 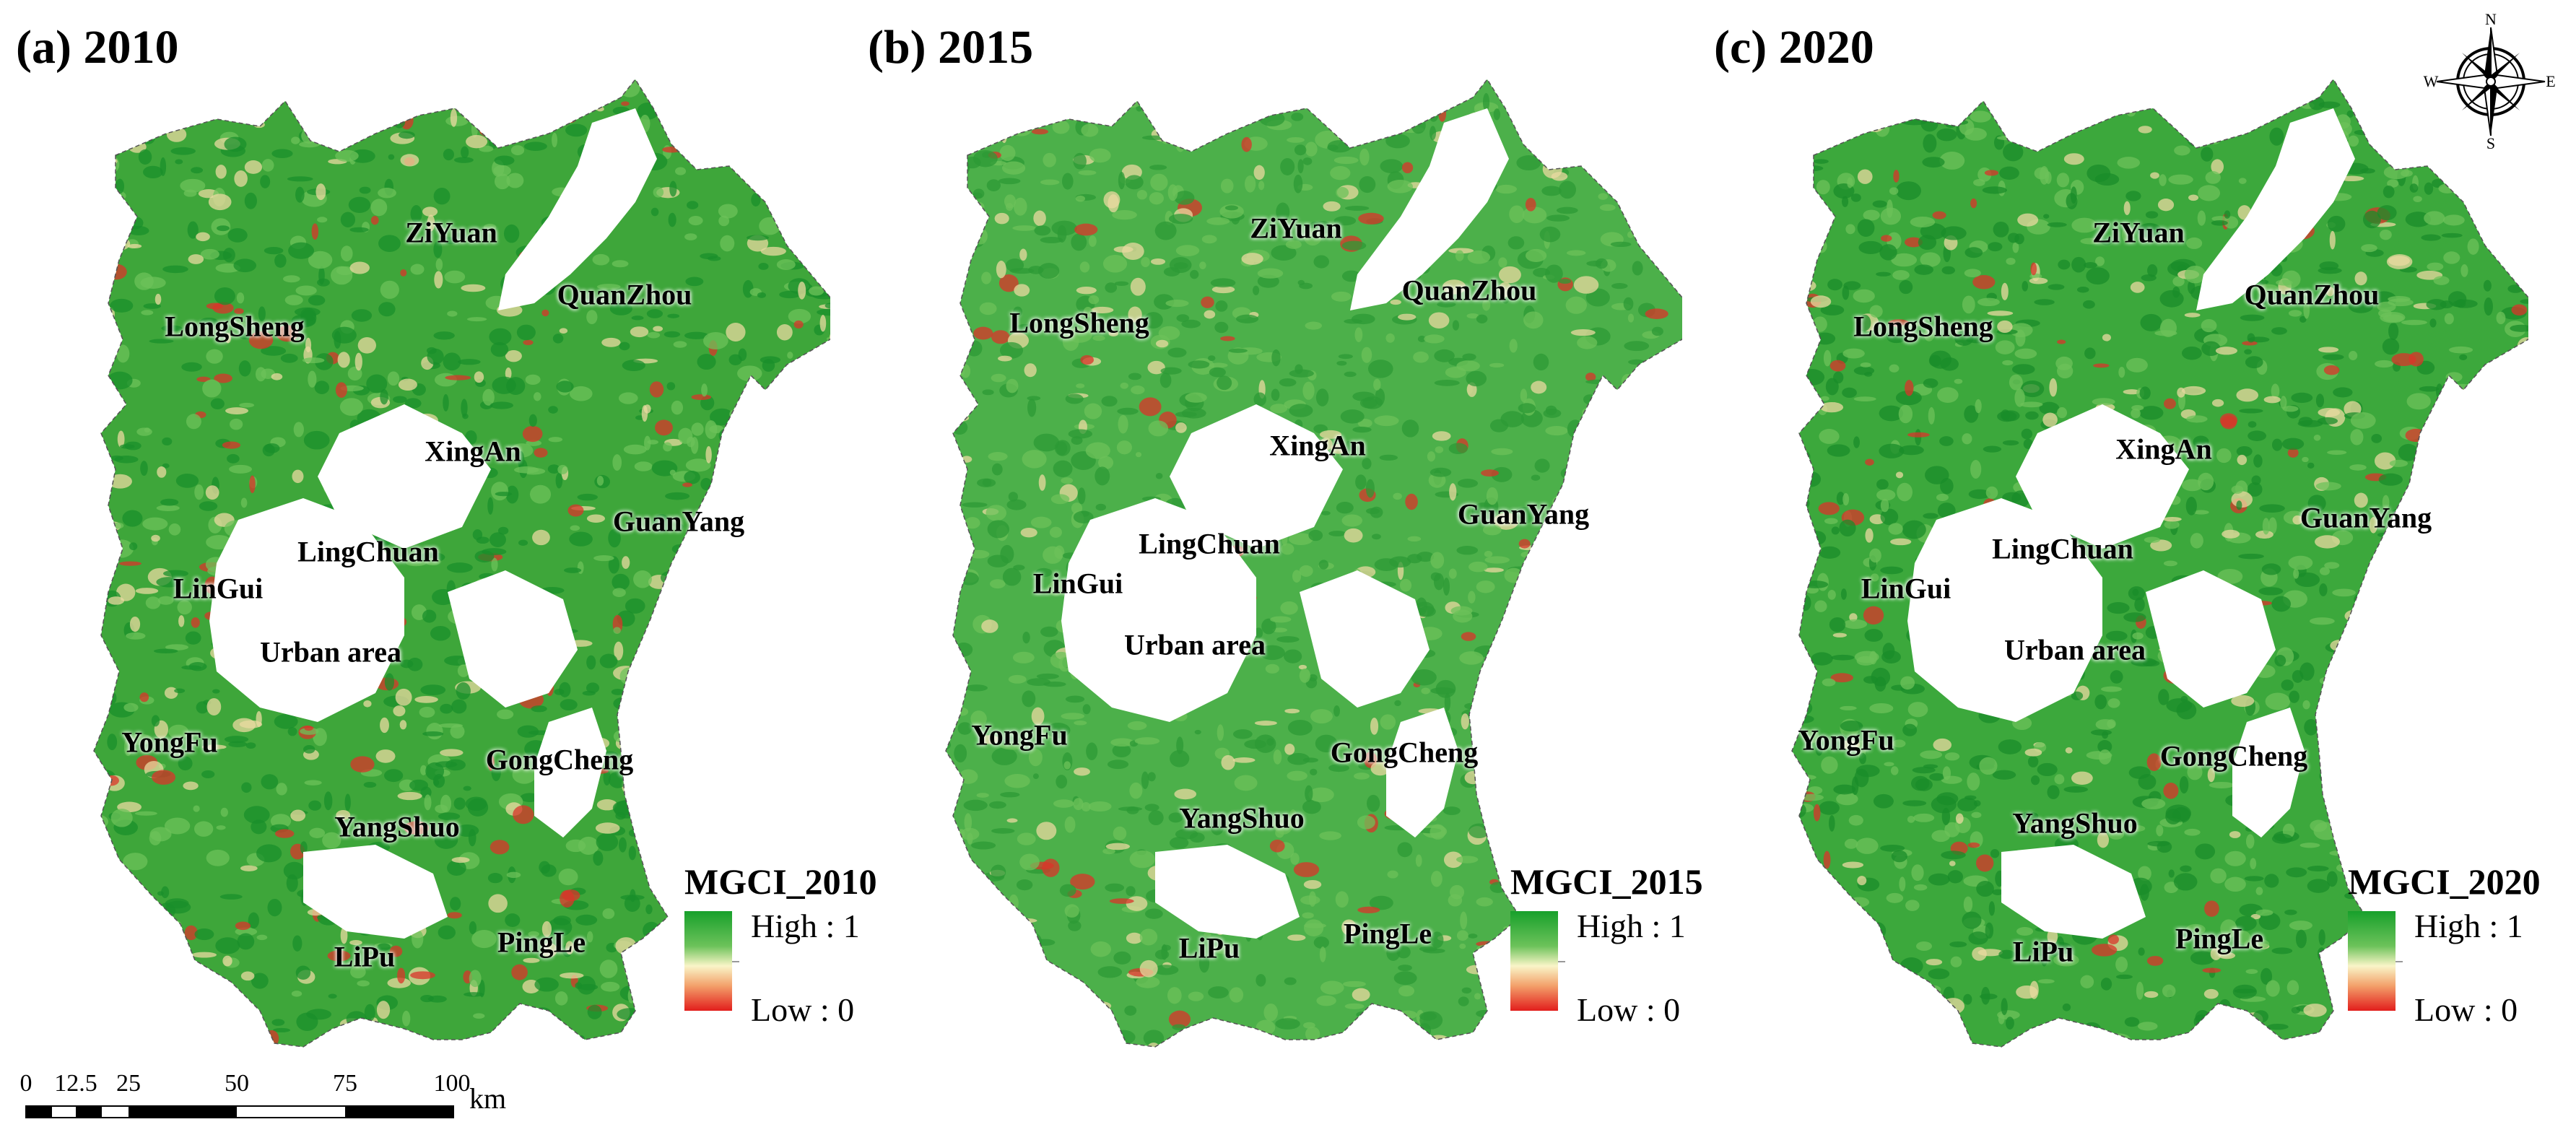 I want to click on legend-title: MGCI_2015, so click(x=1606, y=881).